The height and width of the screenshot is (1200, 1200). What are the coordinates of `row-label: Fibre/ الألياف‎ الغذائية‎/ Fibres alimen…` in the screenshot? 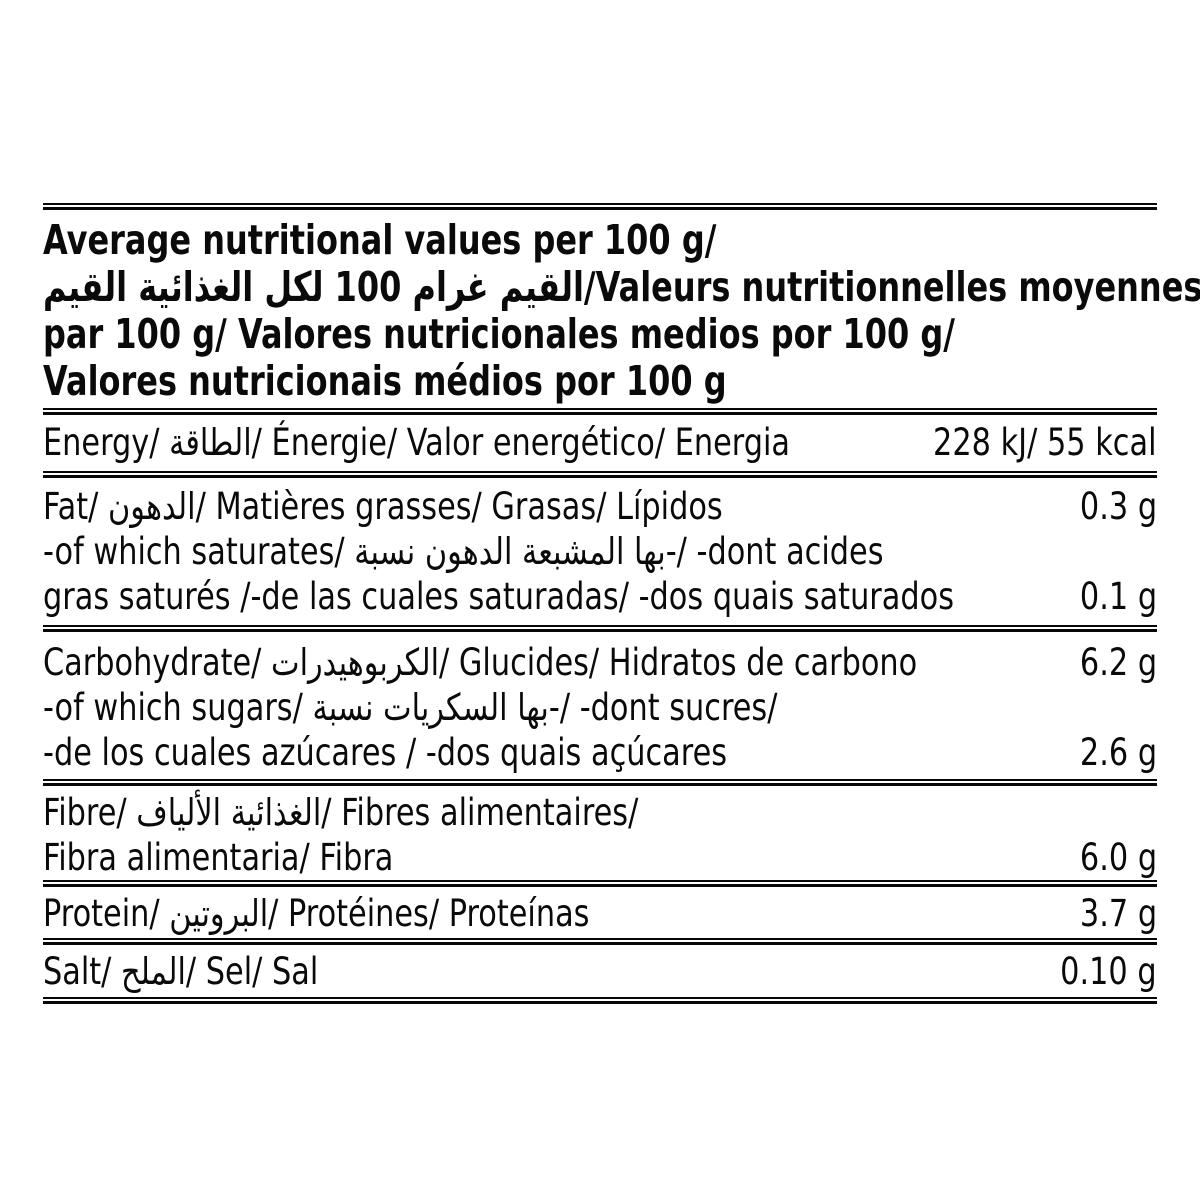 It's located at (341, 812).